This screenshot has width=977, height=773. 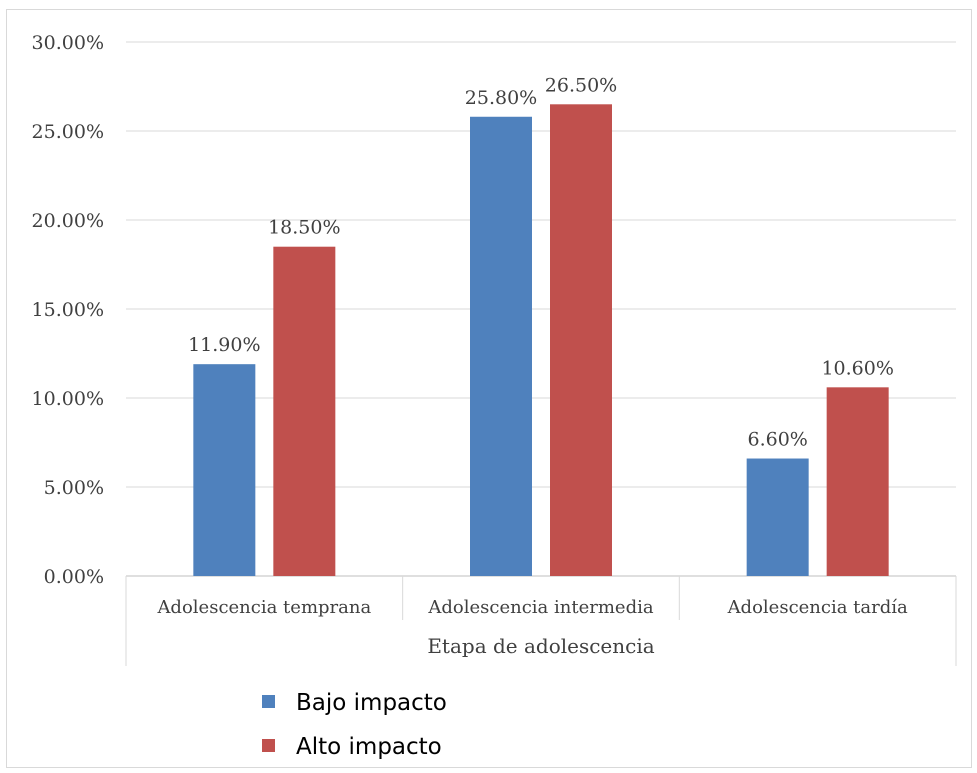 What do you see at coordinates (224, 345) in the screenshot?
I see `data-label: 11.90%` at bounding box center [224, 345].